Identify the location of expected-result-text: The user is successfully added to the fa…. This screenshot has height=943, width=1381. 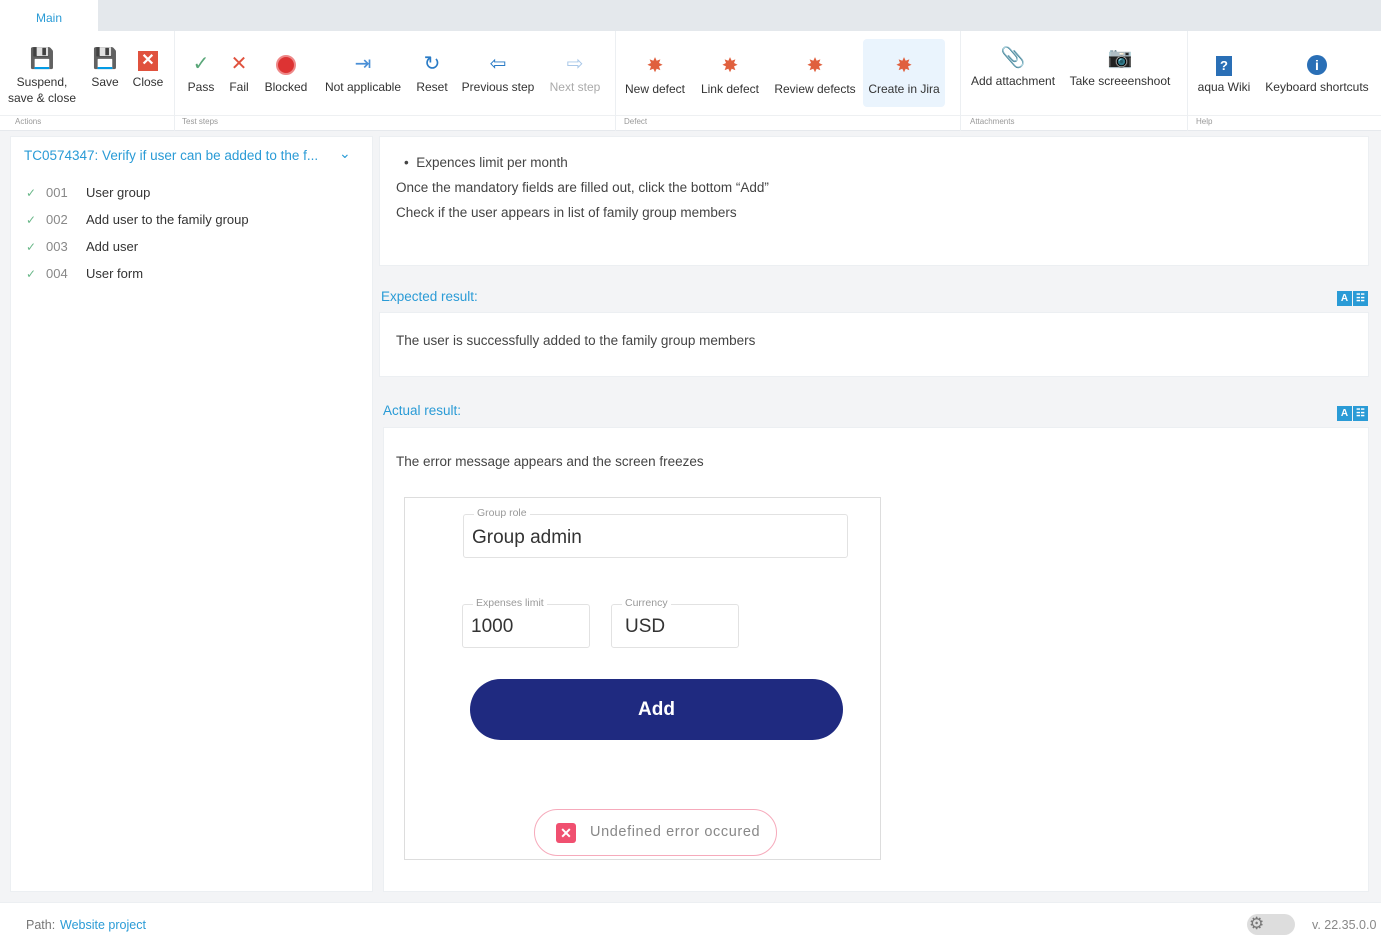
(576, 340).